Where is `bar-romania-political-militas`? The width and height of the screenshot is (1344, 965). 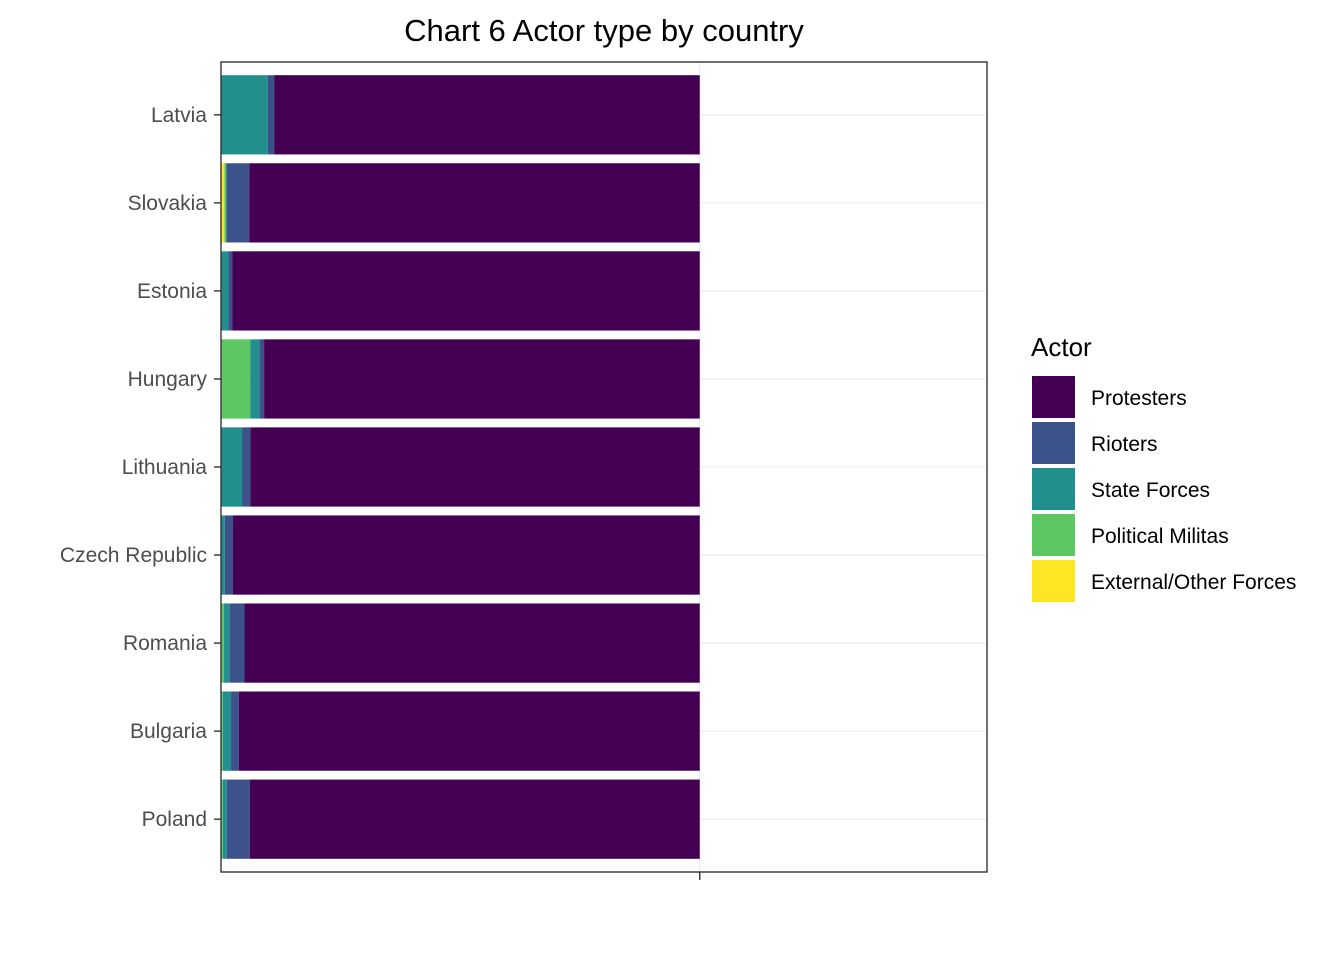 bar-romania-political-militas is located at coordinates (222, 643).